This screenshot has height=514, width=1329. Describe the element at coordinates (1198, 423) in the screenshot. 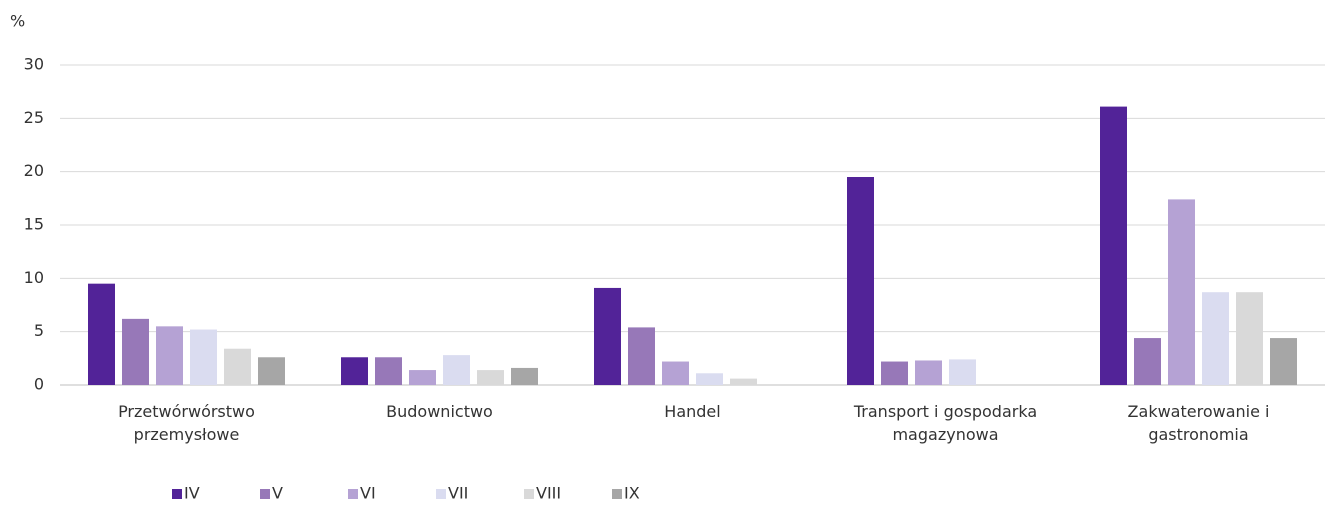

I see `x-tick-label: Zakwaterowanie i gastronomia` at that location.